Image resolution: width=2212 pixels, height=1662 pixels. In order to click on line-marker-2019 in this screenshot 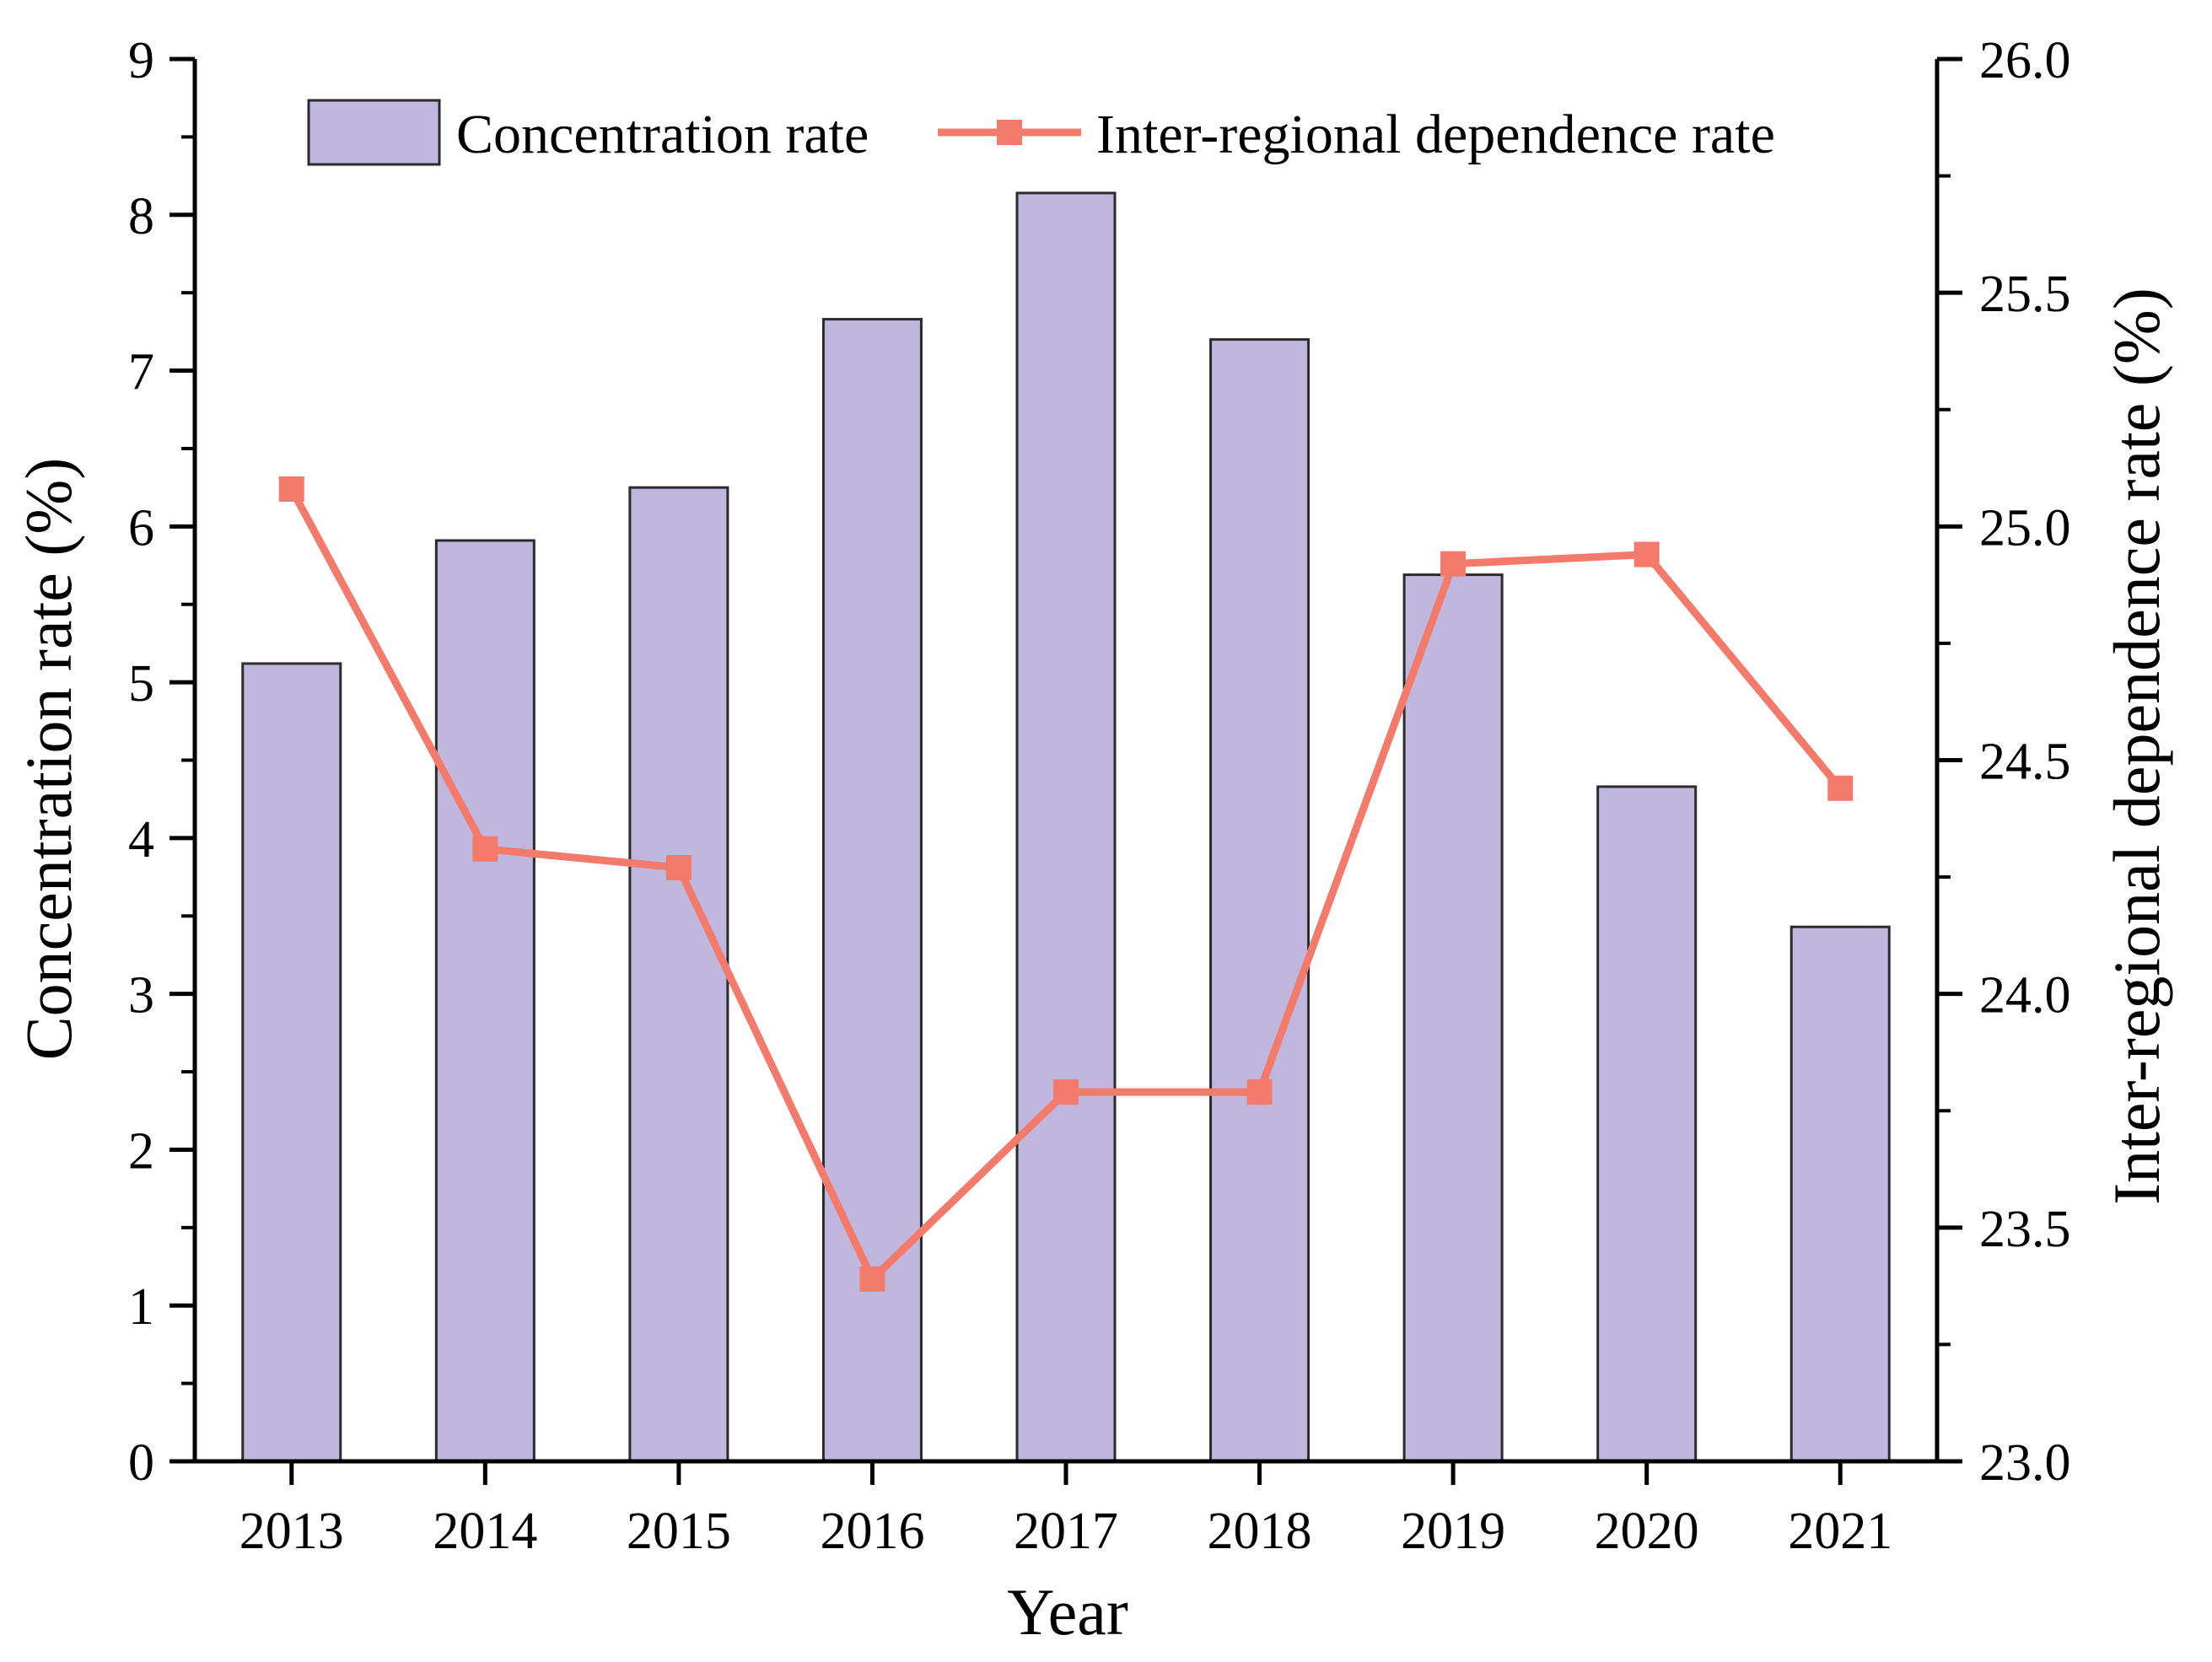, I will do `click(1453, 564)`.